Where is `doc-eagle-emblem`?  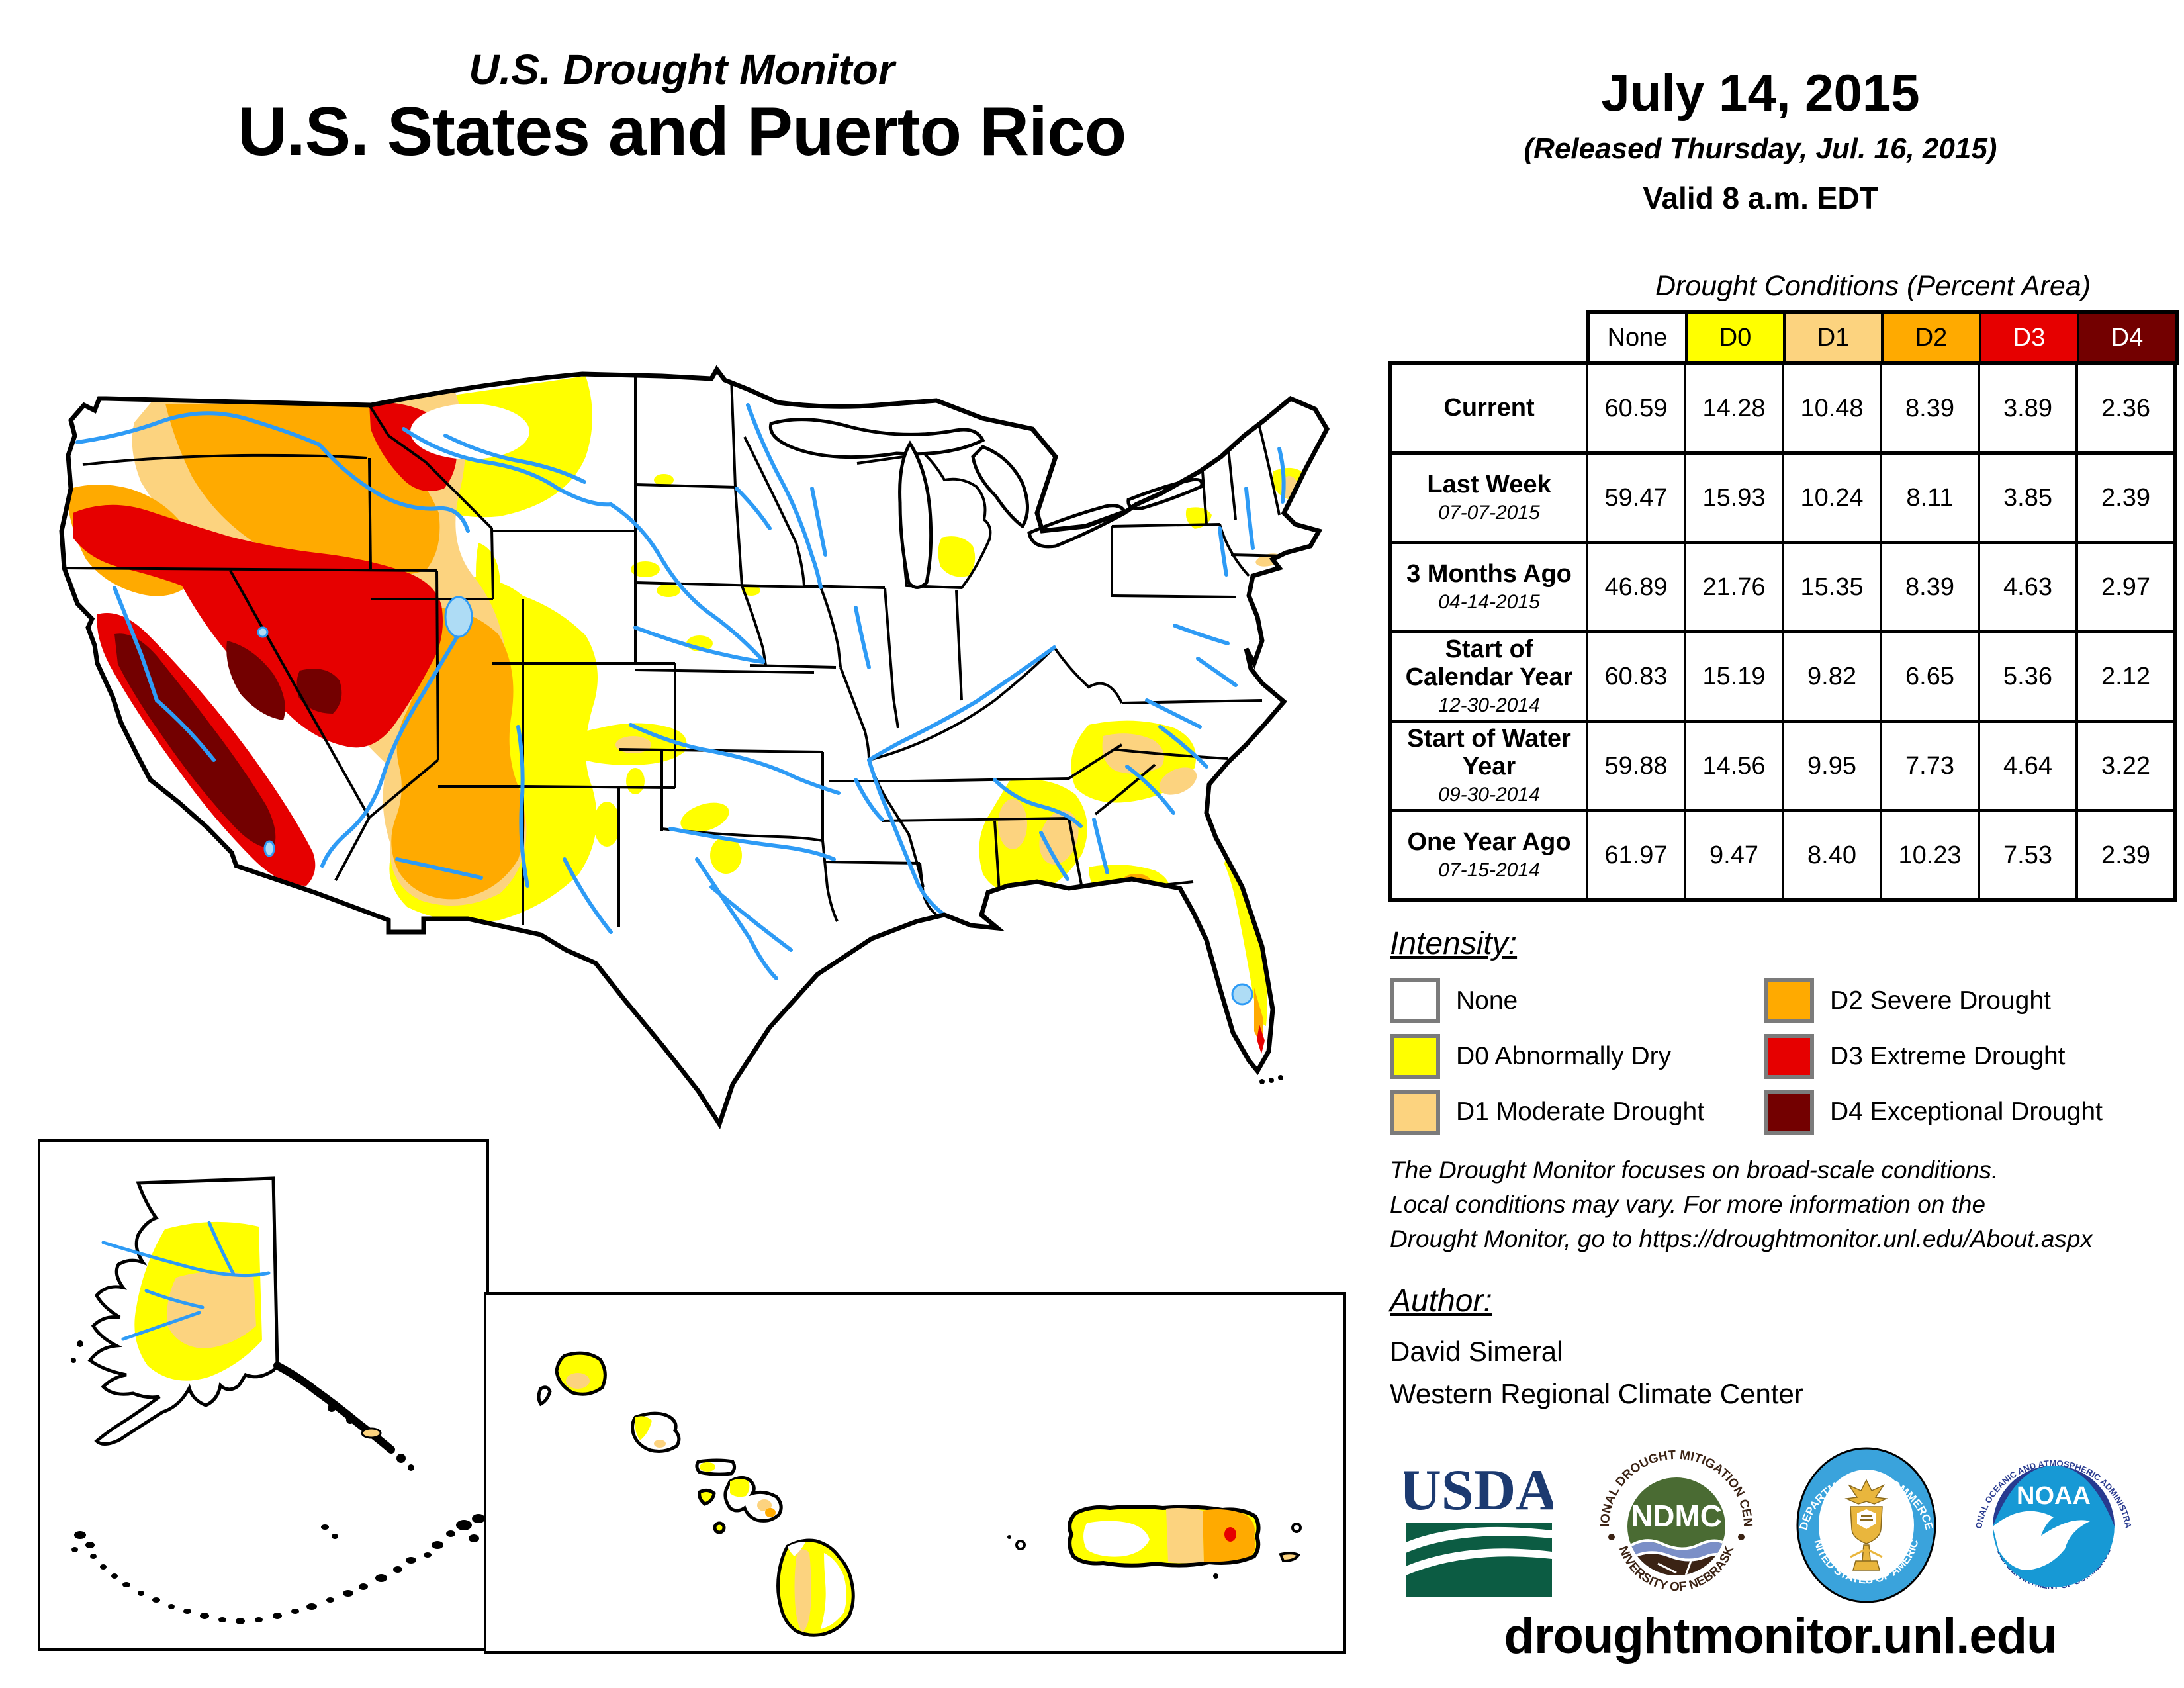
doc-eagle-emblem is located at coordinates (1866, 1525).